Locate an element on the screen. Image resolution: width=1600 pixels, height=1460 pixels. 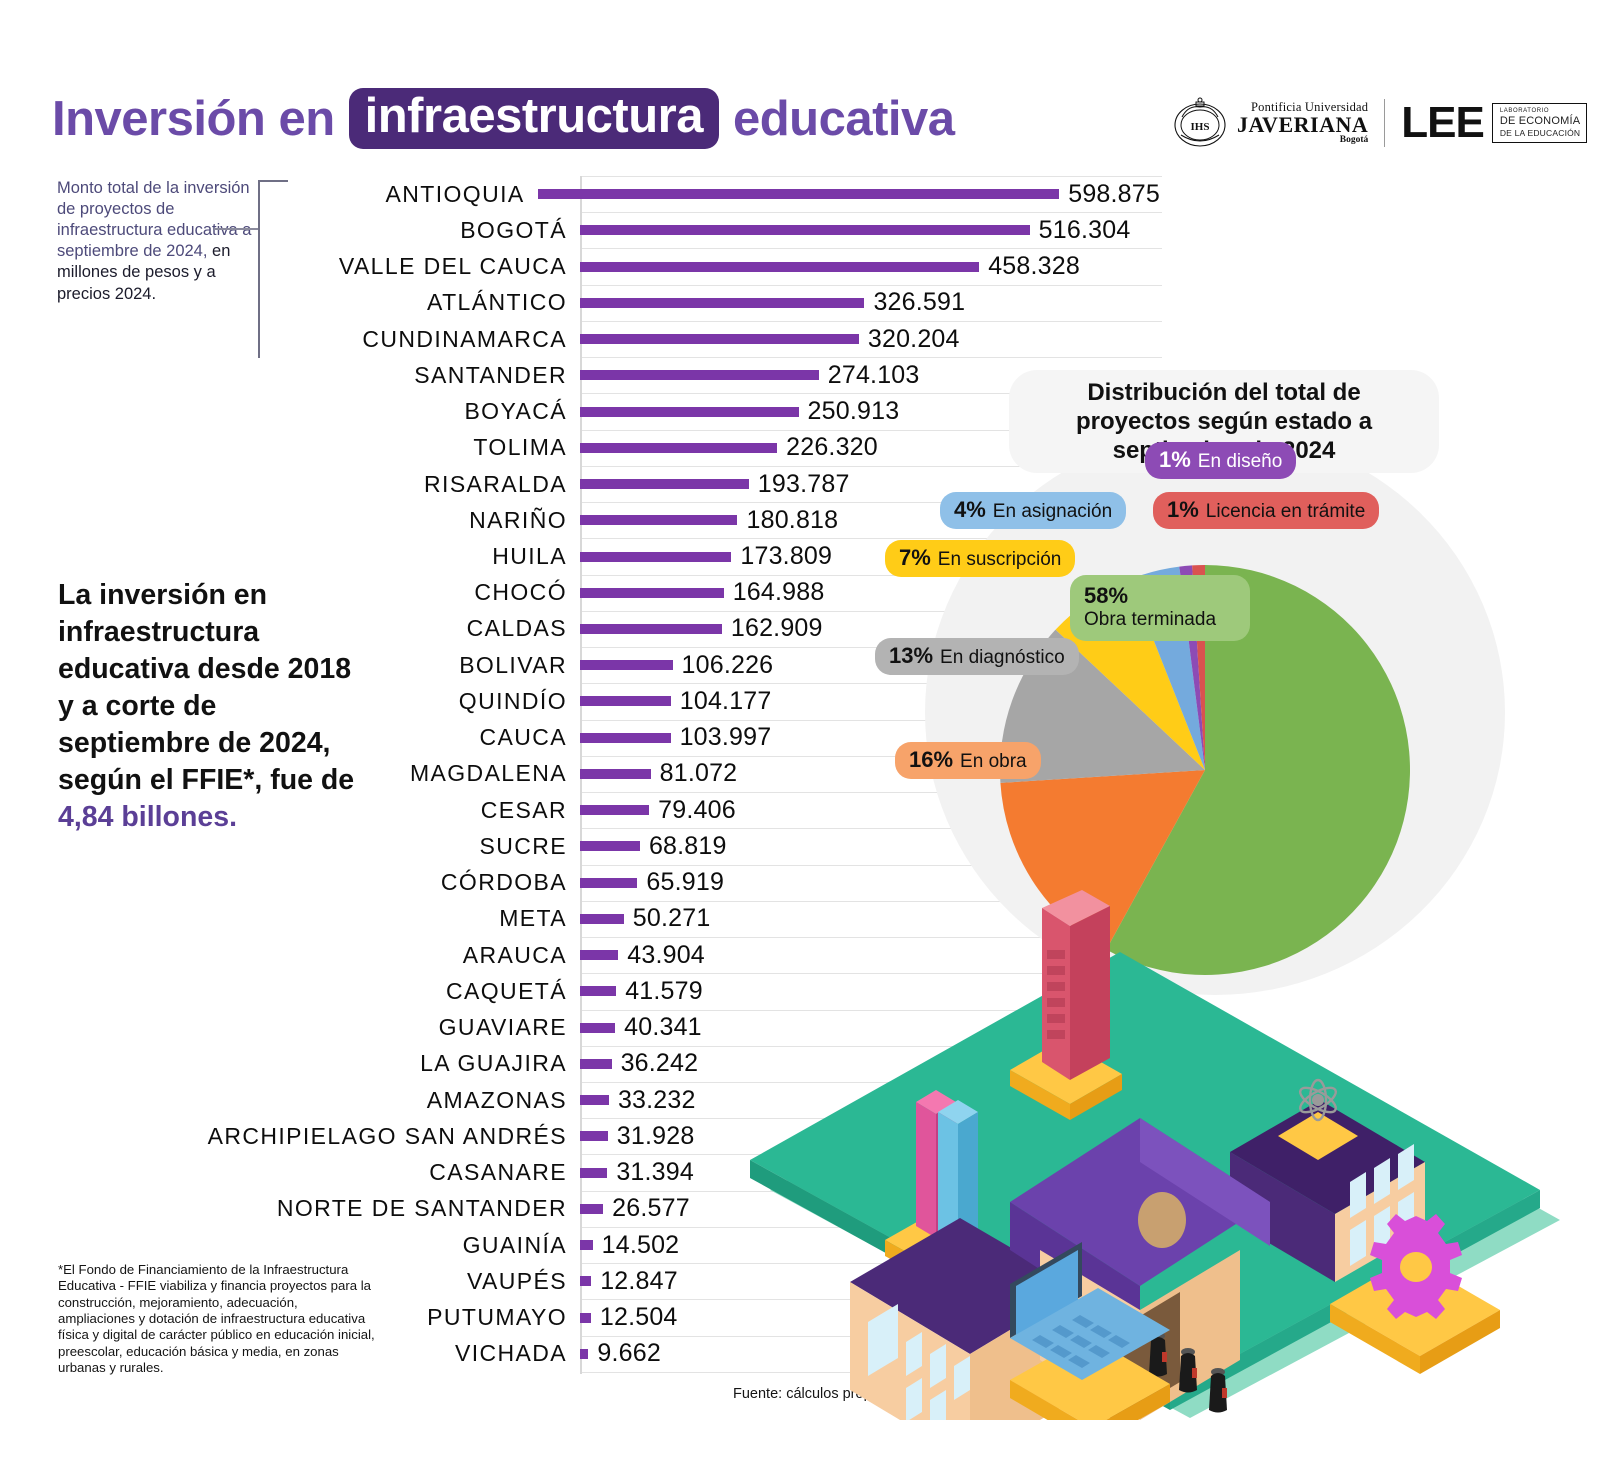
table-row: RISARALDA 193.787 is located at coordinates (655, 484).